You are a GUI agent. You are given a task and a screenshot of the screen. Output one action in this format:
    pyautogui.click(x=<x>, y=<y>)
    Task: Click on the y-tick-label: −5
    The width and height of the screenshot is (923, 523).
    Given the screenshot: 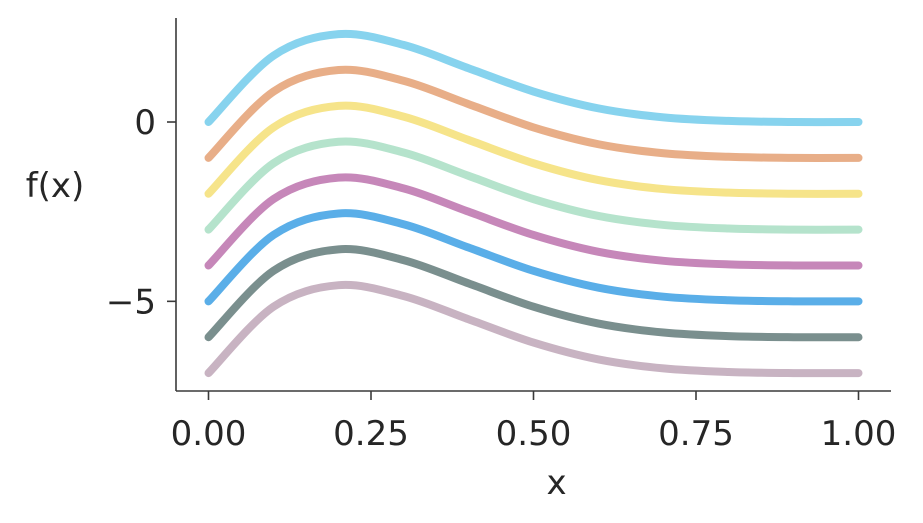 What is the action you would take?
    pyautogui.click(x=131, y=302)
    